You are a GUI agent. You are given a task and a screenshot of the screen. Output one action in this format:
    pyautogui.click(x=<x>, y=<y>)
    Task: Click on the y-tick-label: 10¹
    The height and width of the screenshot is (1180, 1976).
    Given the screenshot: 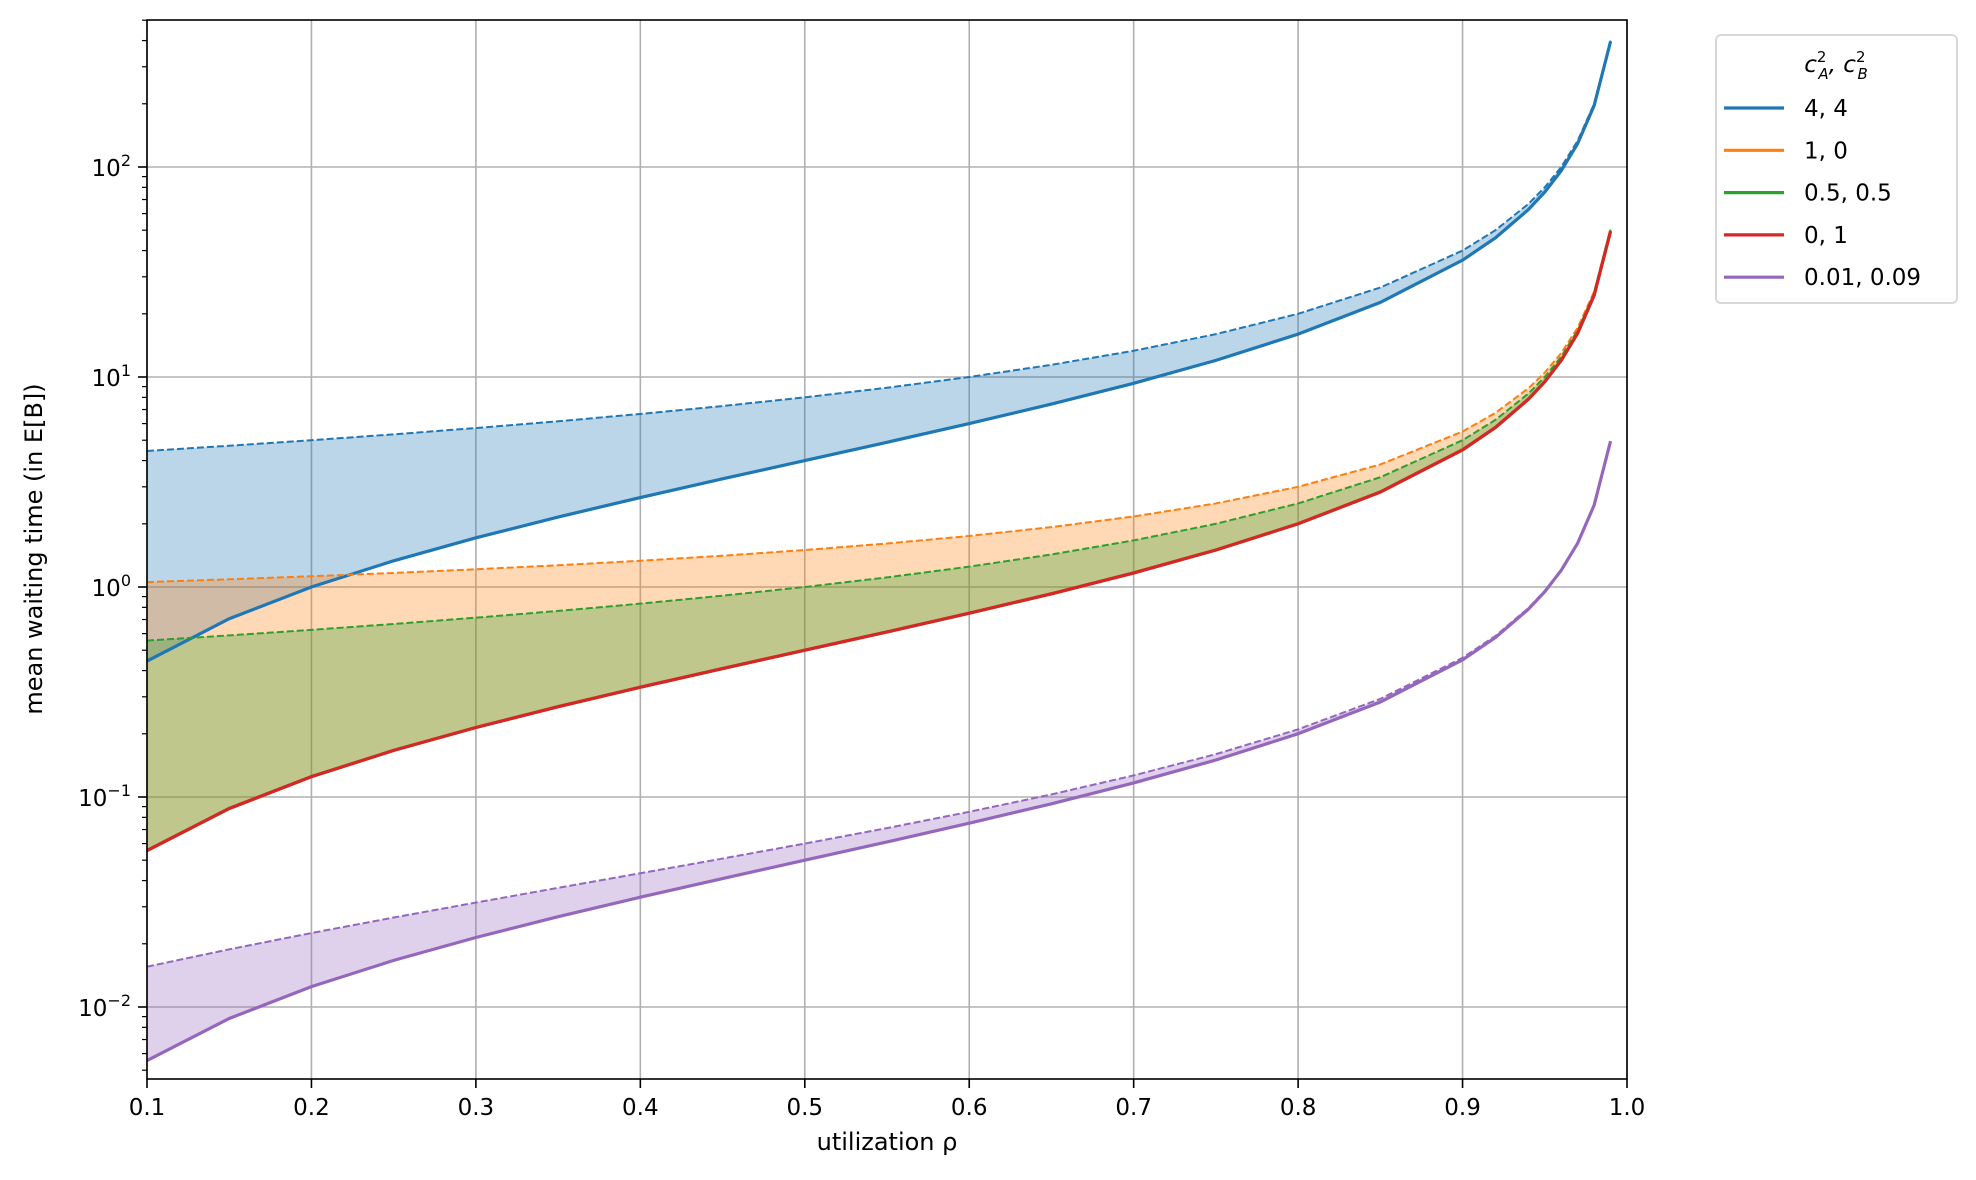 What is the action you would take?
    pyautogui.click(x=111, y=376)
    